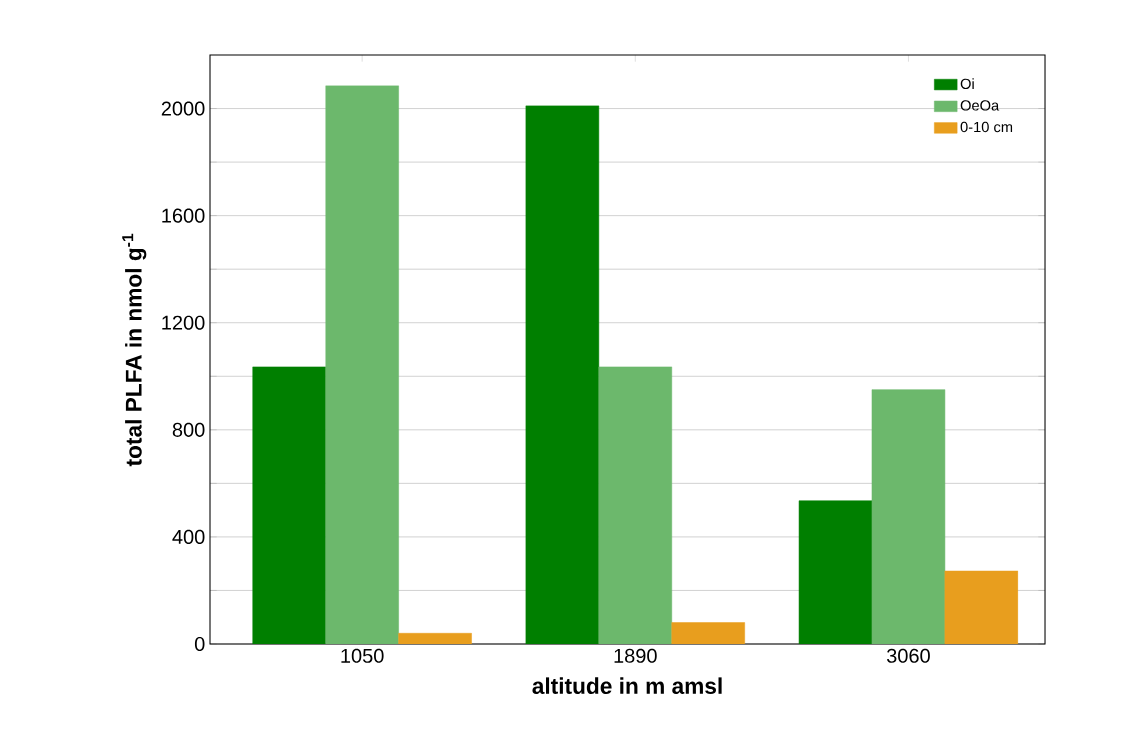  What do you see at coordinates (188, 536) in the screenshot?
I see `y-tick-label: 400` at bounding box center [188, 536].